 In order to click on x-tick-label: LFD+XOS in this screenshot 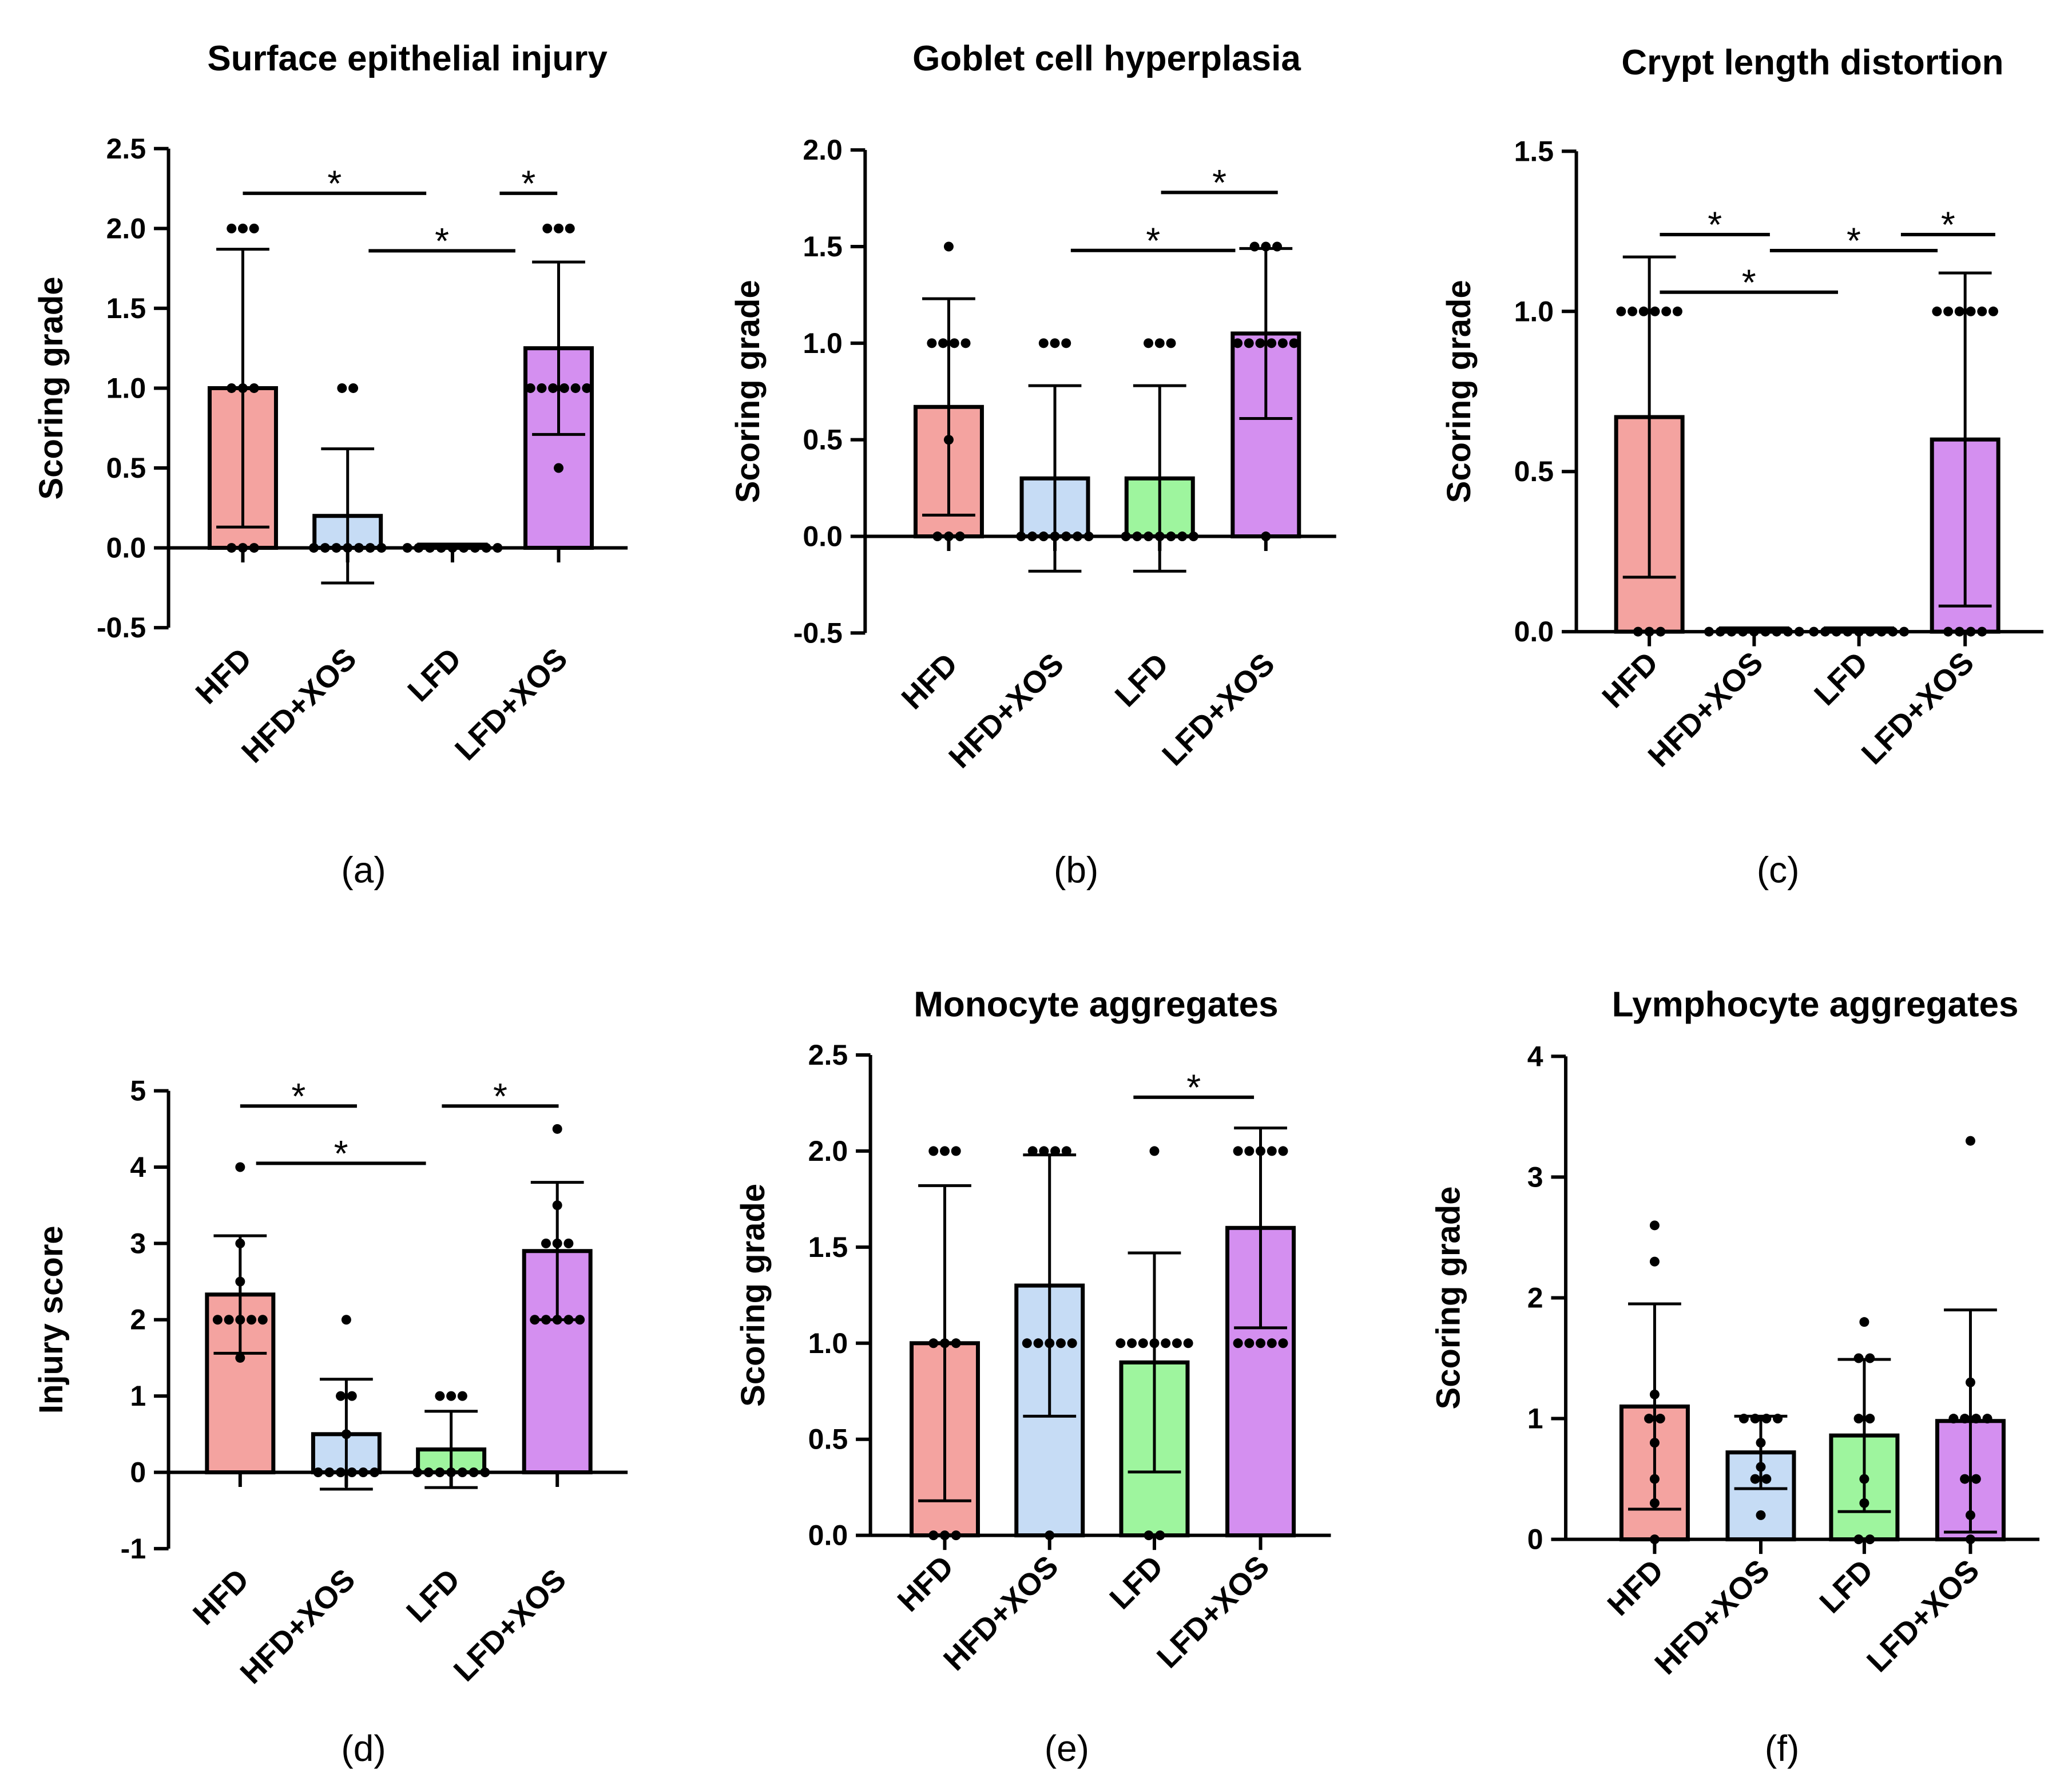, I will do `click(1918, 708)`.